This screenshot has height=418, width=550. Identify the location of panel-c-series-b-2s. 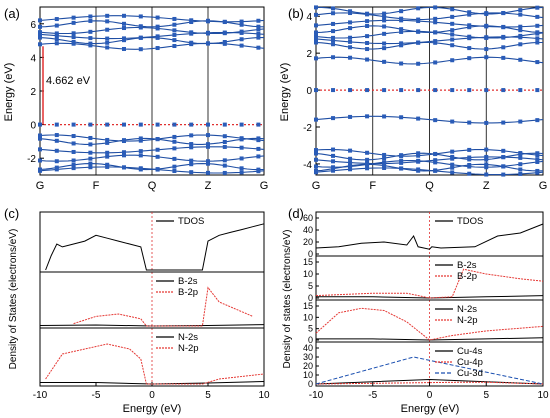
(152, 325).